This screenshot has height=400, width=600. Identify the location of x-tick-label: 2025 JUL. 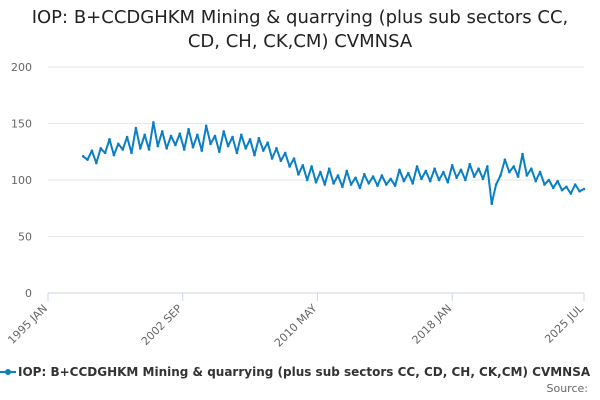
(564, 323).